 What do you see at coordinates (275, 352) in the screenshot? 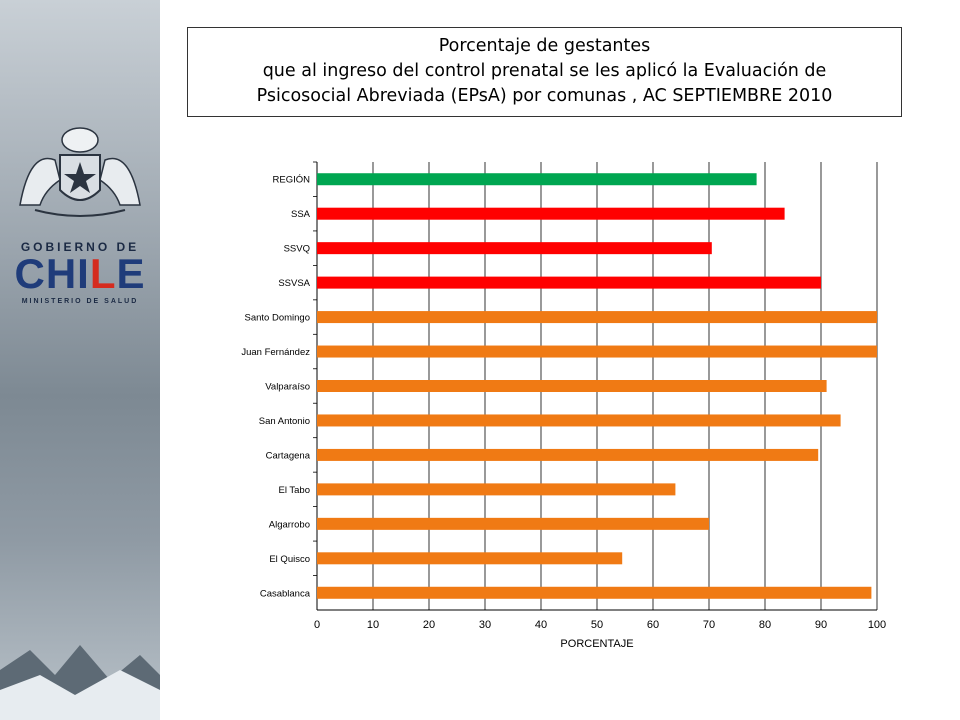
I see `category-label: Juan Fernández` at bounding box center [275, 352].